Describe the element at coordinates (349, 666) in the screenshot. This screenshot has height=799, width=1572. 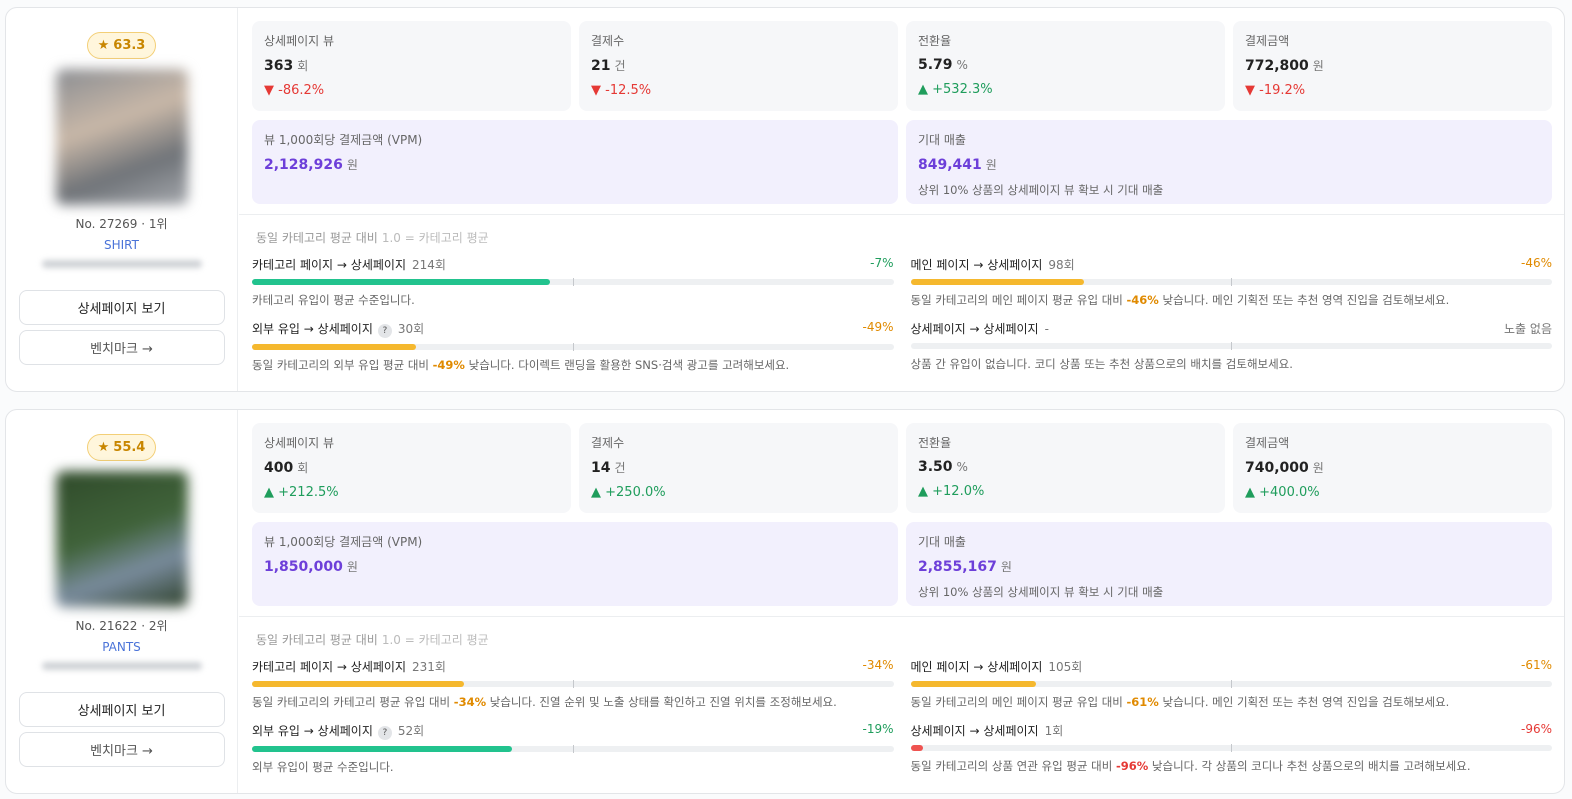
I see `flow-title: 카테고리 페이지 → 상세페이지 231회` at that location.